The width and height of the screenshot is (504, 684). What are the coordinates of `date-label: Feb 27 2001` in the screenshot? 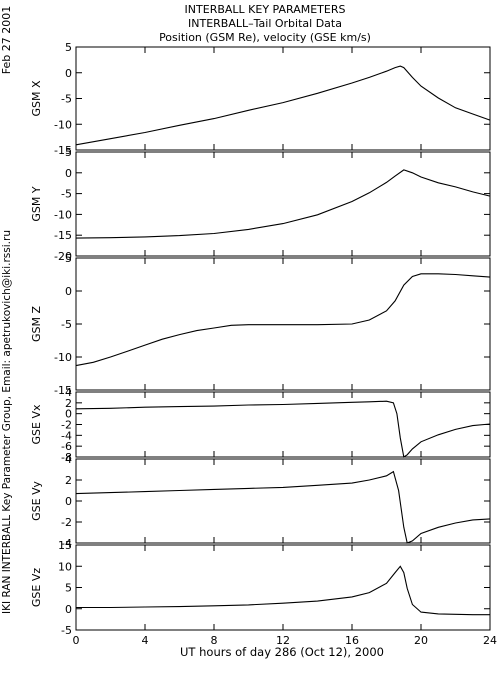 It's located at (6, 40).